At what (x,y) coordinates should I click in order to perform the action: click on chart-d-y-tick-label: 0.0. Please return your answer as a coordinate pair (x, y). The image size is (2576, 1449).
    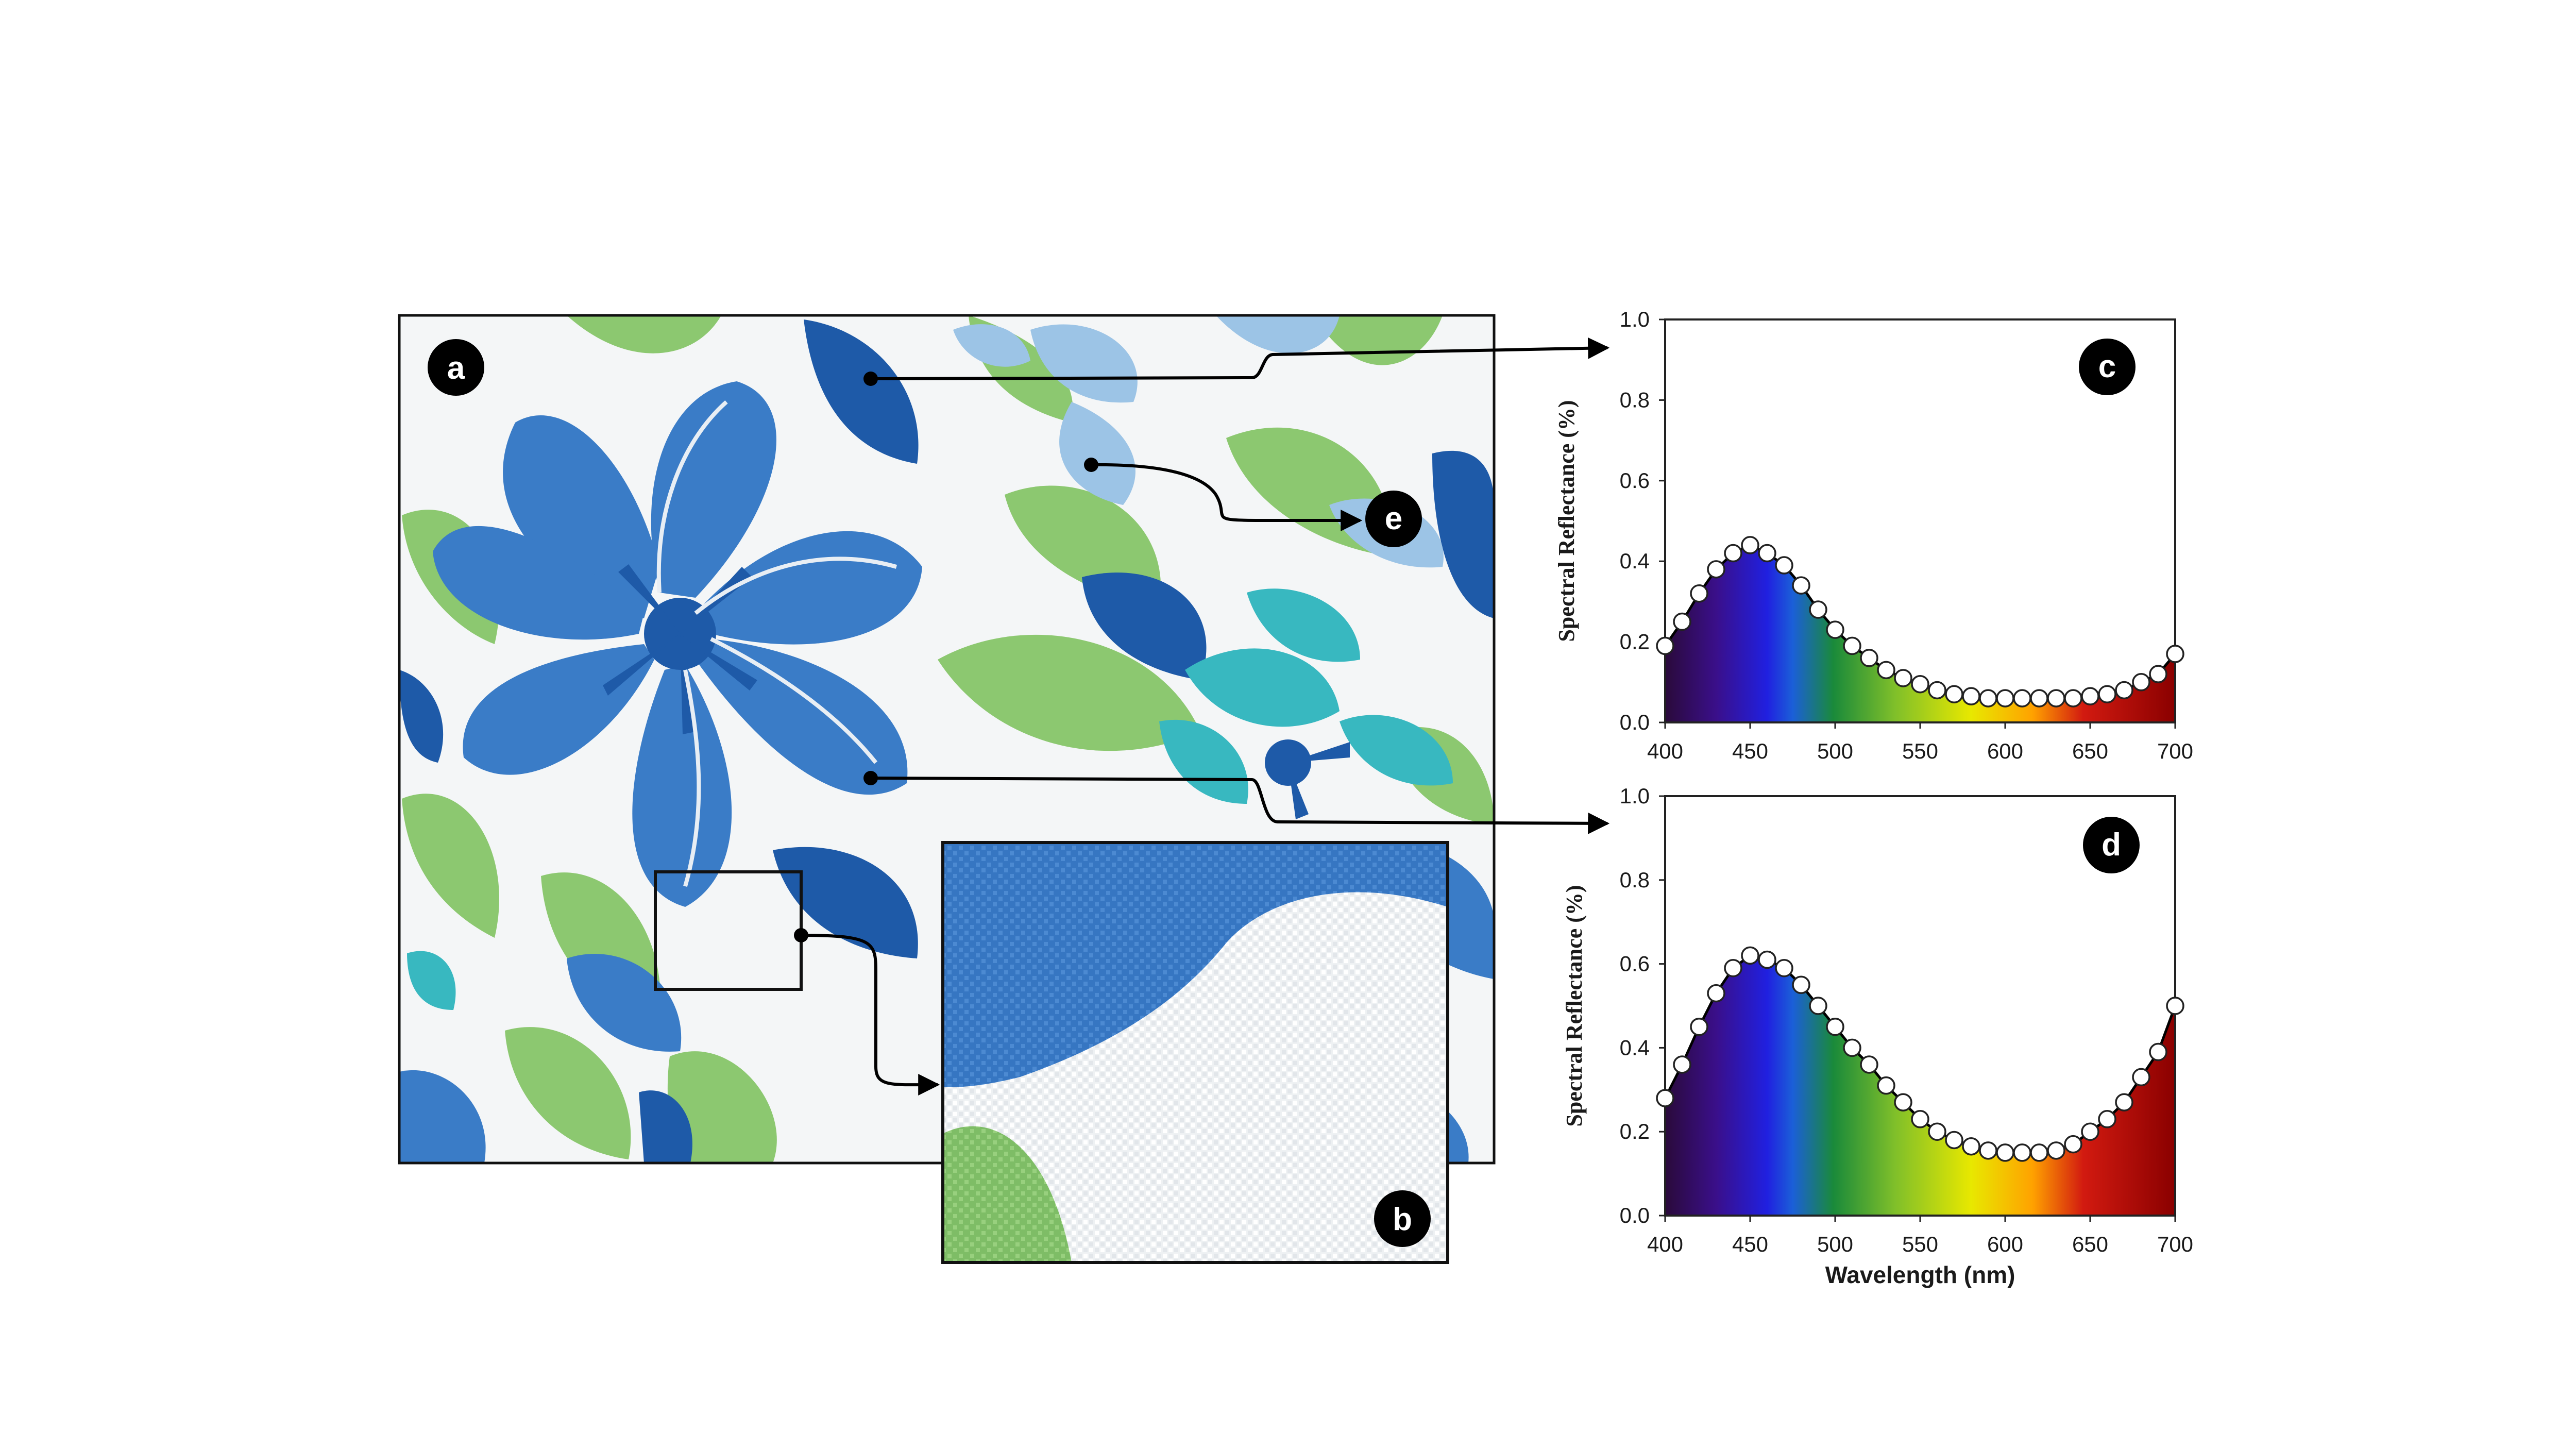
    Looking at the image, I should click on (1635, 1215).